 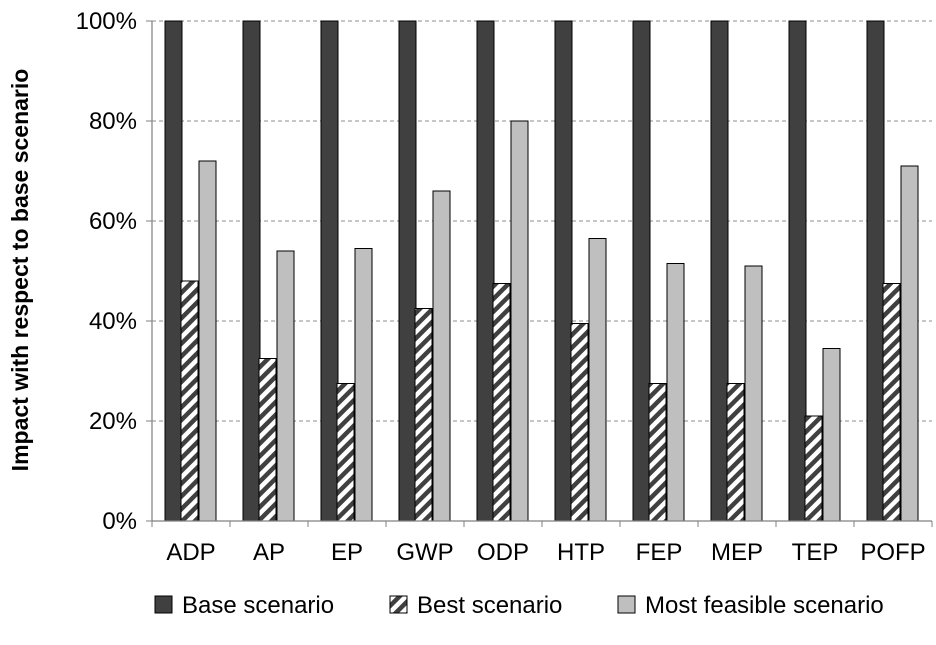 What do you see at coordinates (20, 270) in the screenshot?
I see `y-axis-title: Impact with respect to base scenario` at bounding box center [20, 270].